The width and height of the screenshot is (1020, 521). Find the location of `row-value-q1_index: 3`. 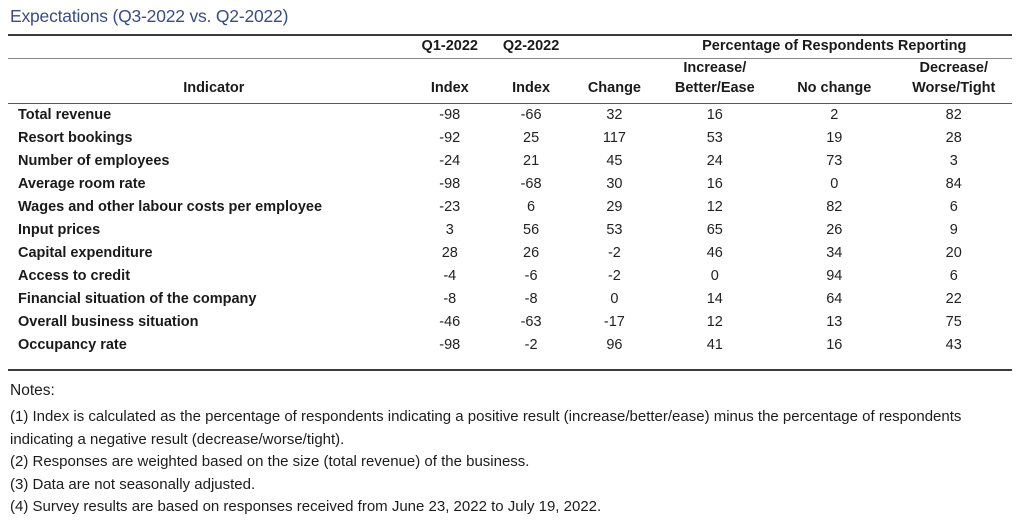

row-value-q1_index: 3 is located at coordinates (449, 229).